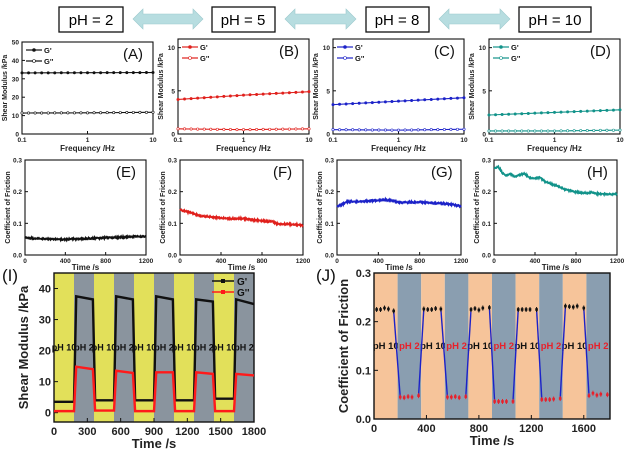 Image resolution: width=630 pixels, height=452 pixels. Describe the element at coordinates (243, 19) in the screenshot. I see `ph-box-5: pH = 5` at that location.